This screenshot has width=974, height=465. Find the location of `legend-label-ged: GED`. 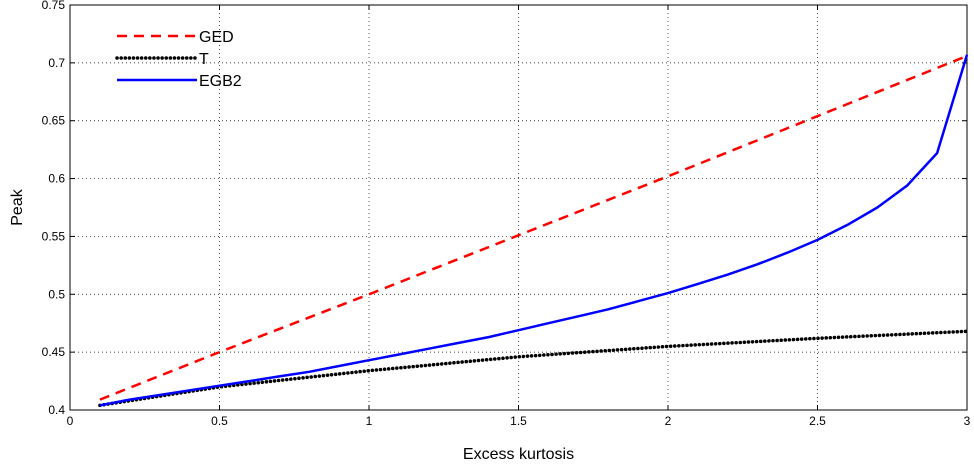

legend-label-ged: GED is located at coordinates (216, 37).